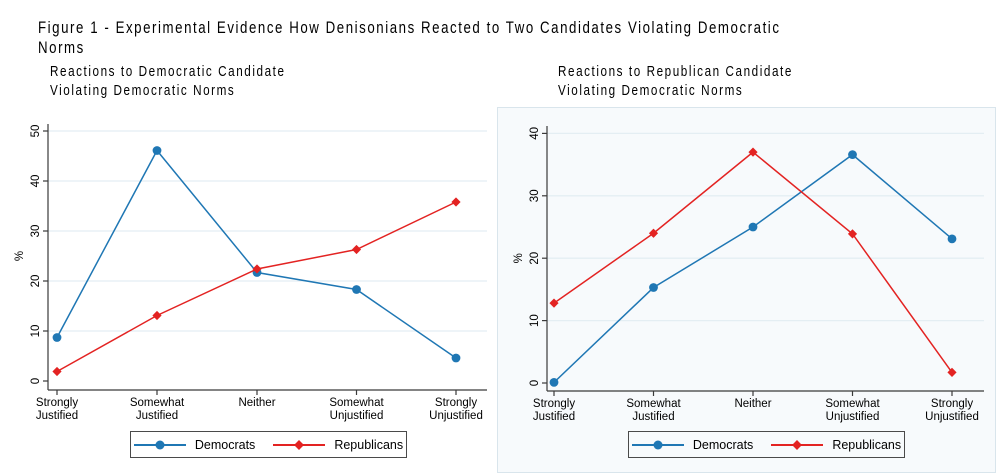 The image size is (1000, 474). I want to click on left-chart-legend: Democrats Republicans, so click(268, 444).